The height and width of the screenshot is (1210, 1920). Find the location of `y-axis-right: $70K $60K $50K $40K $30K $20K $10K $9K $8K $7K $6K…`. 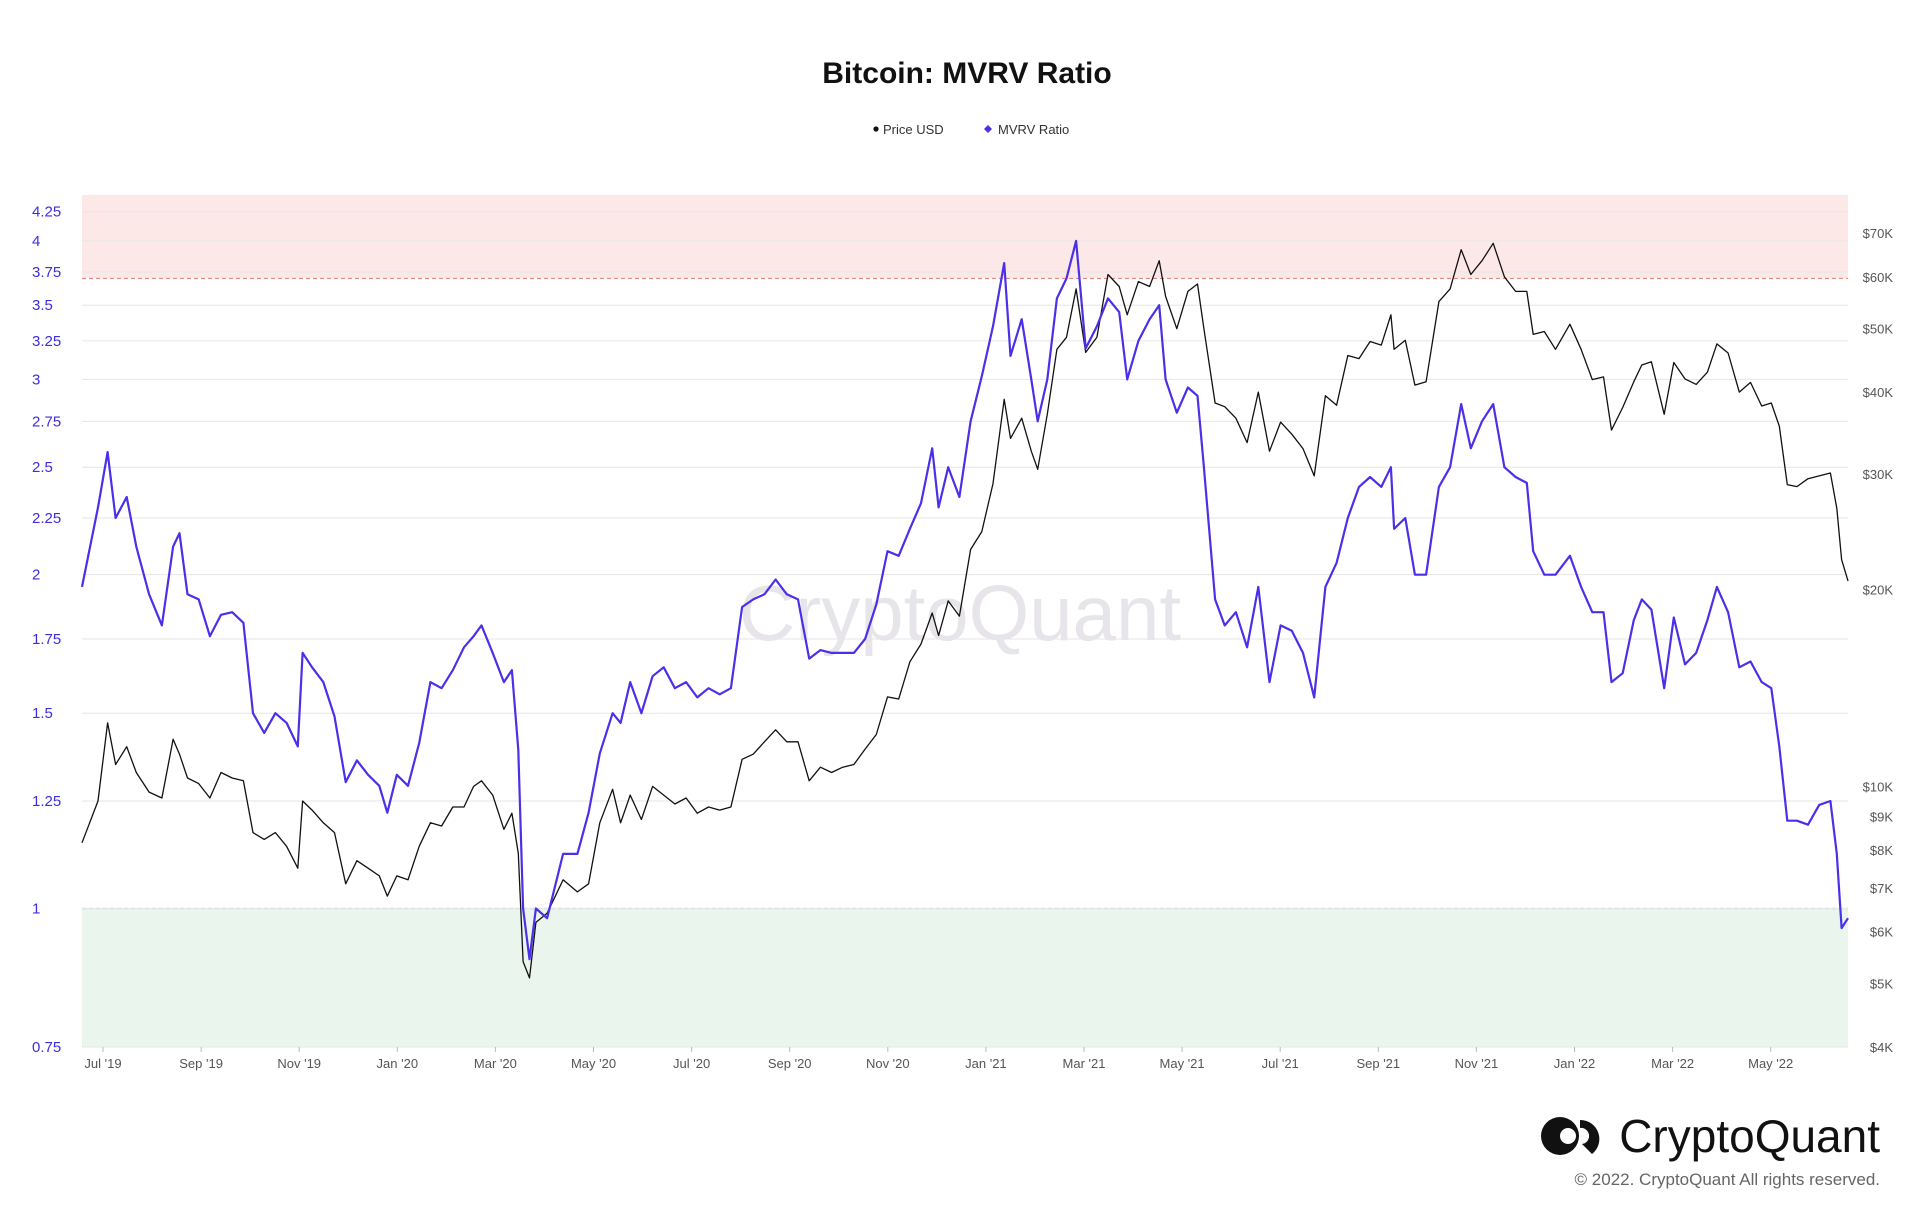

y-axis-right: $70K $60K $50K $40K $30K $20K $10K $9K $8K $7K $6K… is located at coordinates (1878, 640).